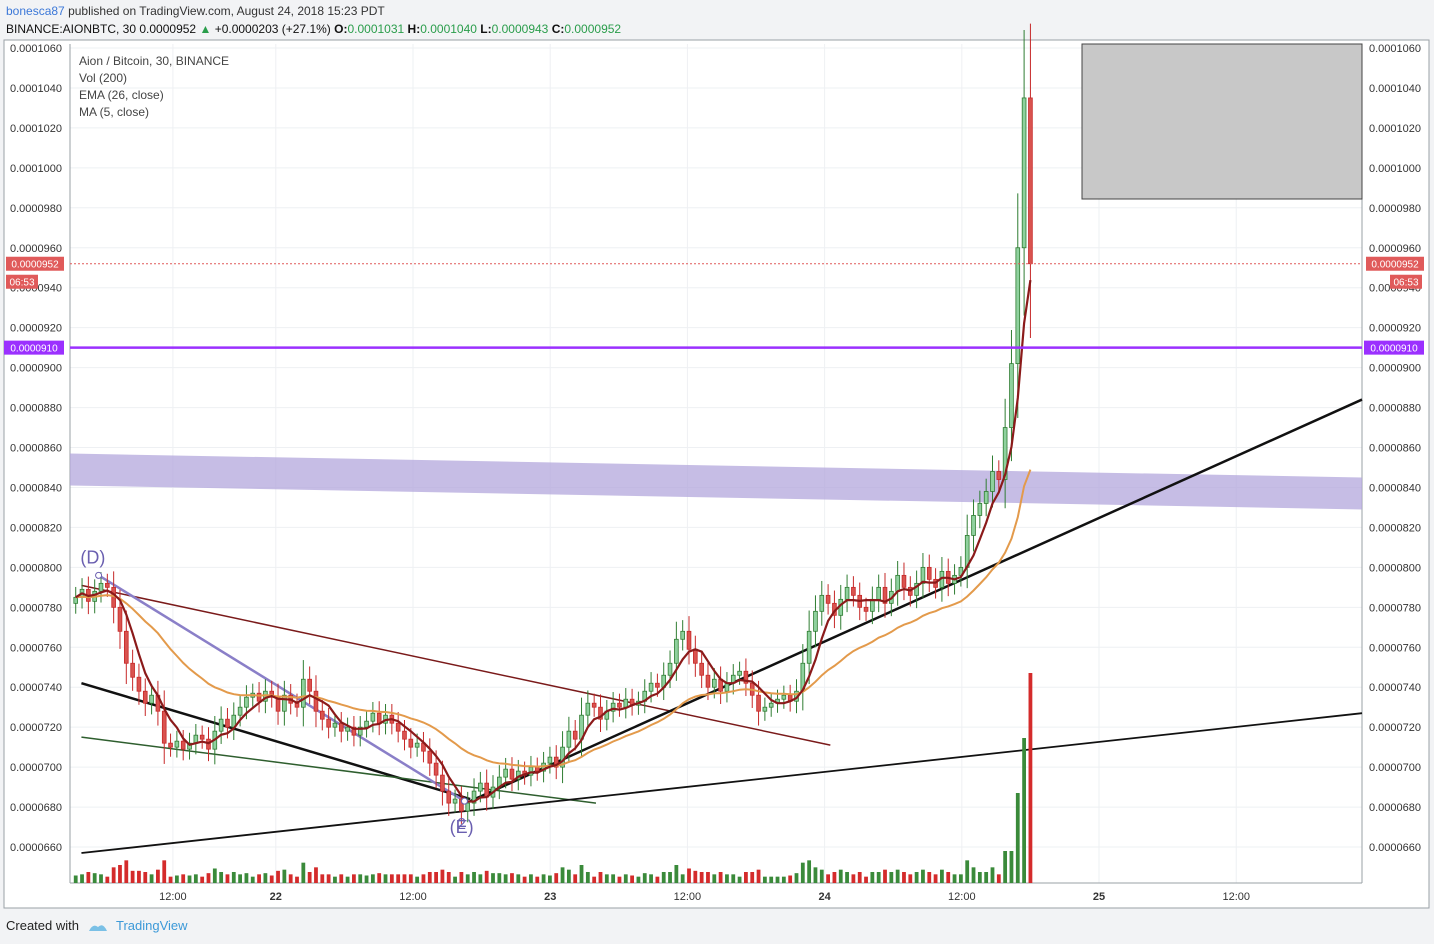 The height and width of the screenshot is (944, 1434). Describe the element at coordinates (722, 783) in the screenshot. I see `trendline-long-support` at that location.